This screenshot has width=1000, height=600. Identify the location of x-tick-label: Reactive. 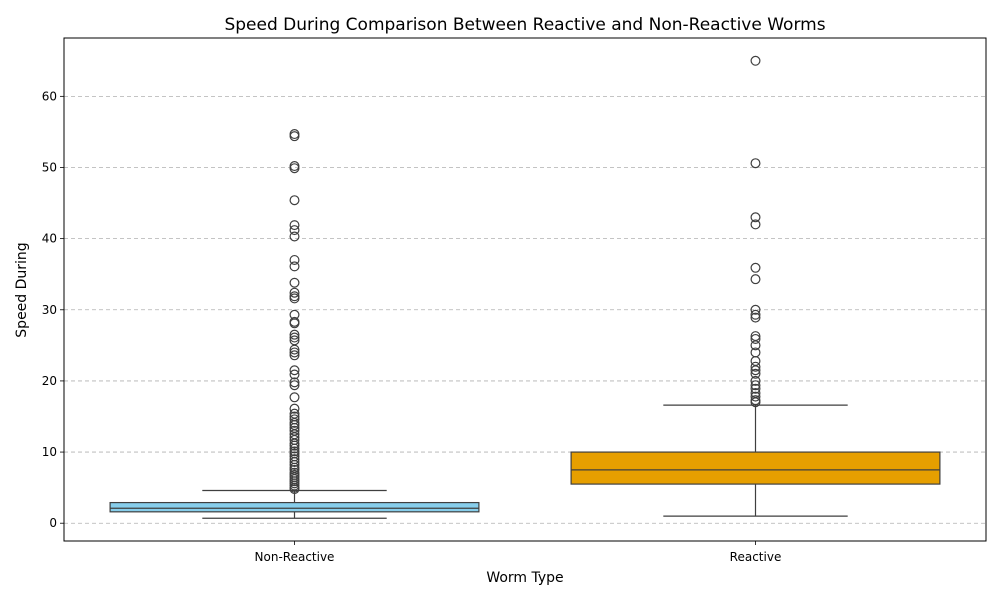
(756, 557).